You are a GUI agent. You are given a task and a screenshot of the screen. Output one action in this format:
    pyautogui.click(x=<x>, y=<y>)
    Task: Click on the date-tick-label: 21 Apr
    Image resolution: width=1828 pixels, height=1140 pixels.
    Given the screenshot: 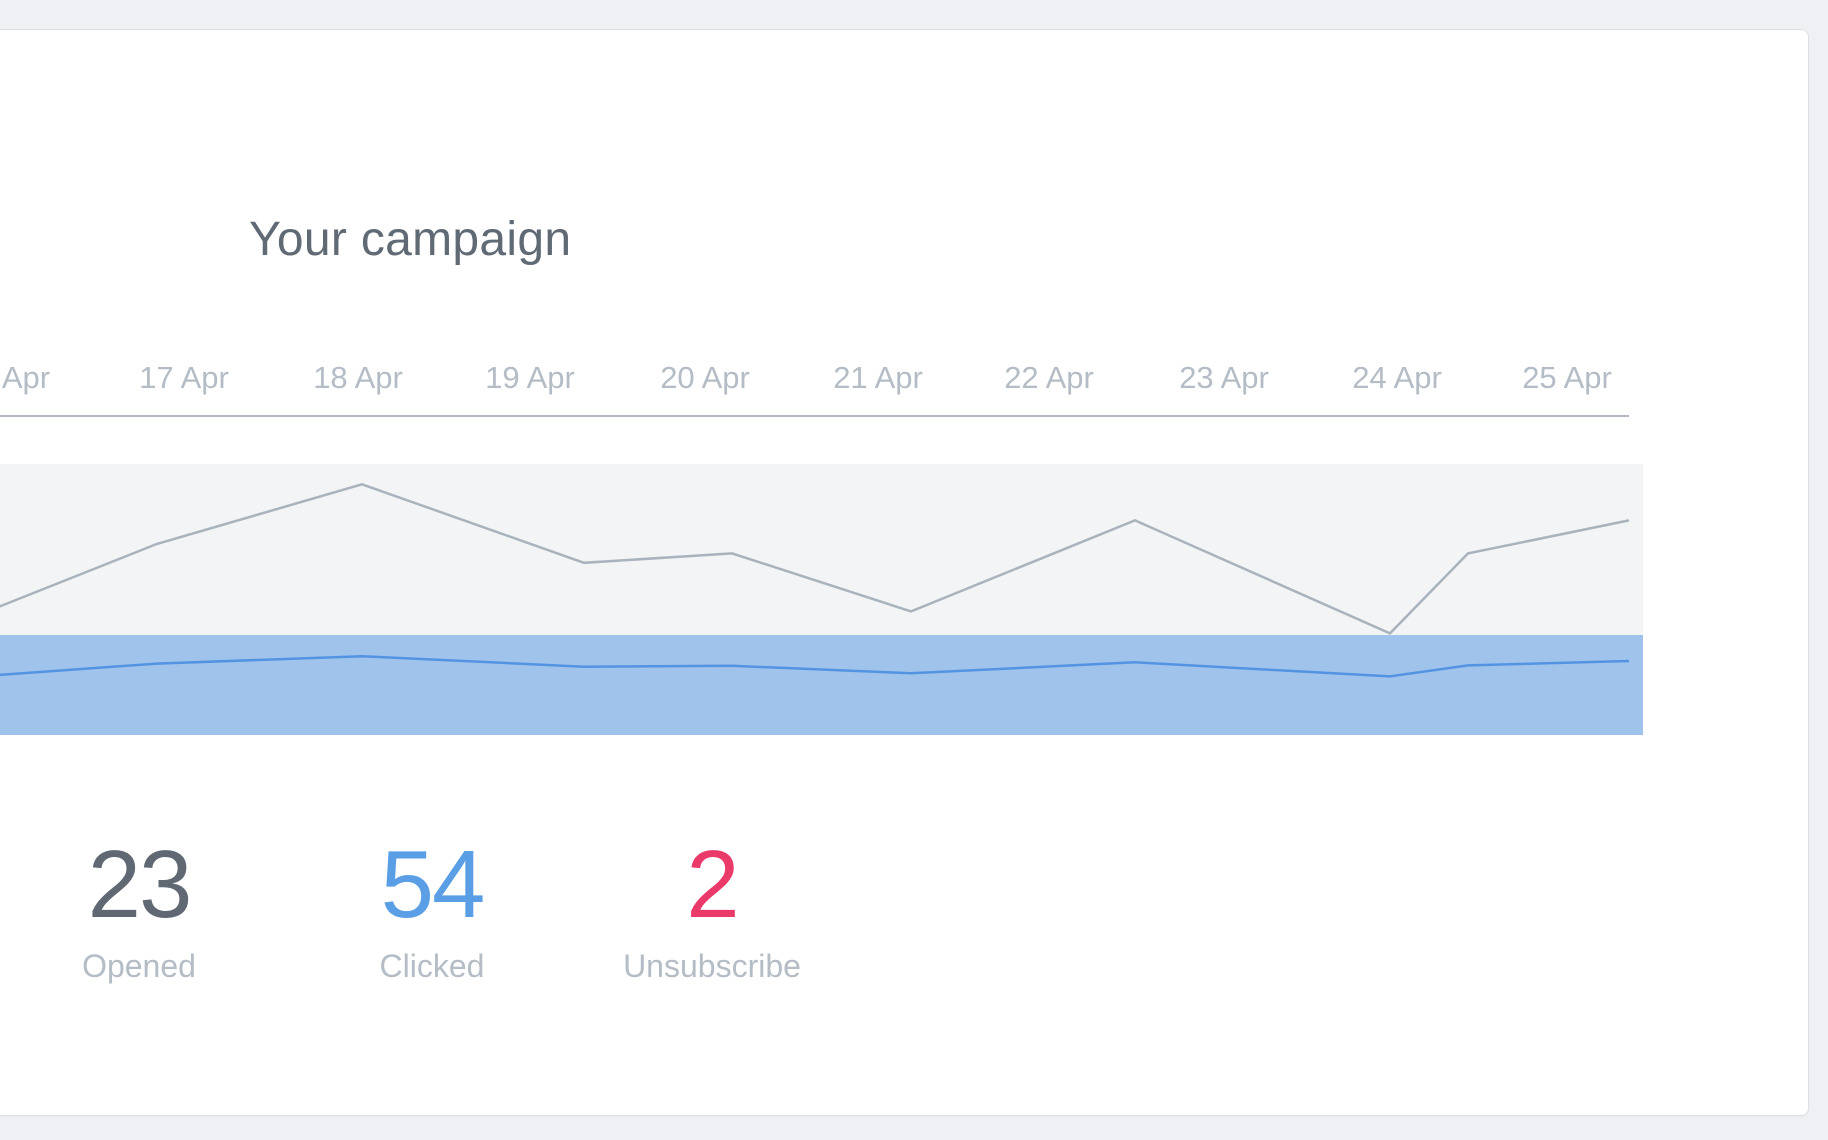 What is the action you would take?
    pyautogui.click(x=878, y=377)
    